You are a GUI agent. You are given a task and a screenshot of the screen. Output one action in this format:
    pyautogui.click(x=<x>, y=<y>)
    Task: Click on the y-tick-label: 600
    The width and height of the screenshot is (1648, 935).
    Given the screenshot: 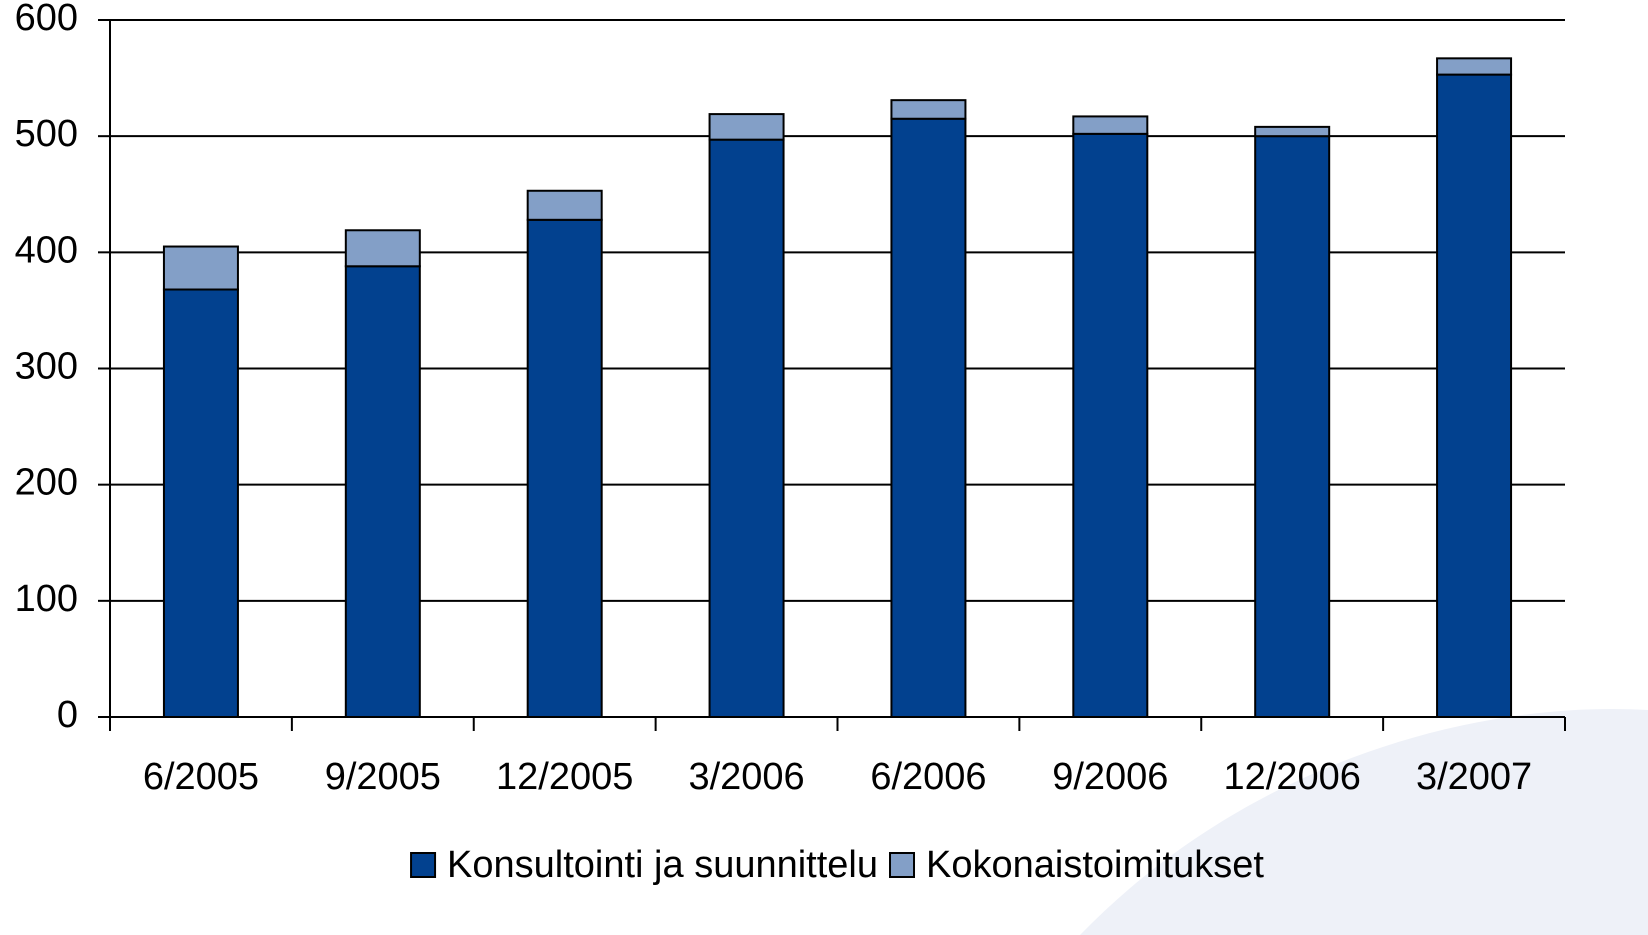 What is the action you would take?
    pyautogui.click(x=46, y=19)
    